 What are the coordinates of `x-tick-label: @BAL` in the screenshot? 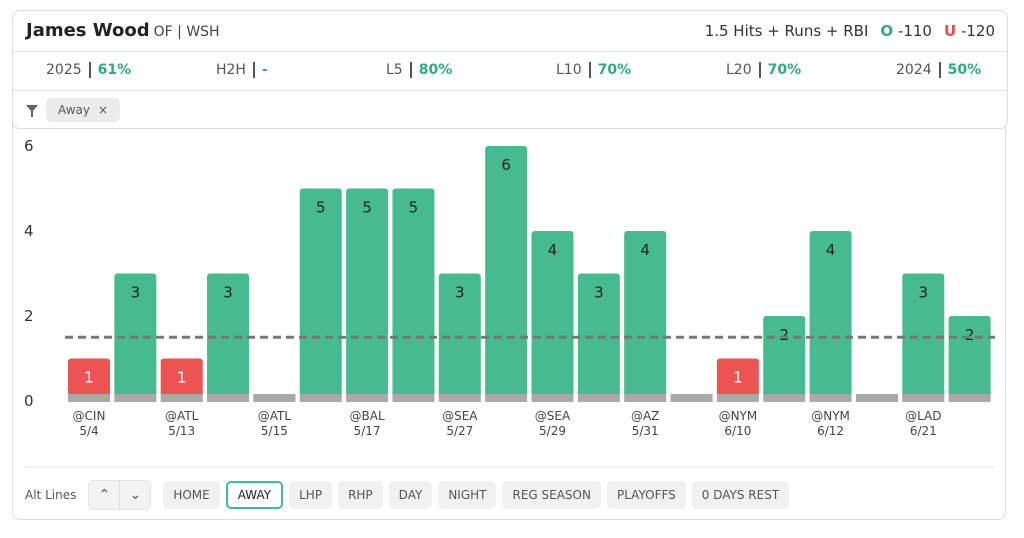 It's located at (367, 416).